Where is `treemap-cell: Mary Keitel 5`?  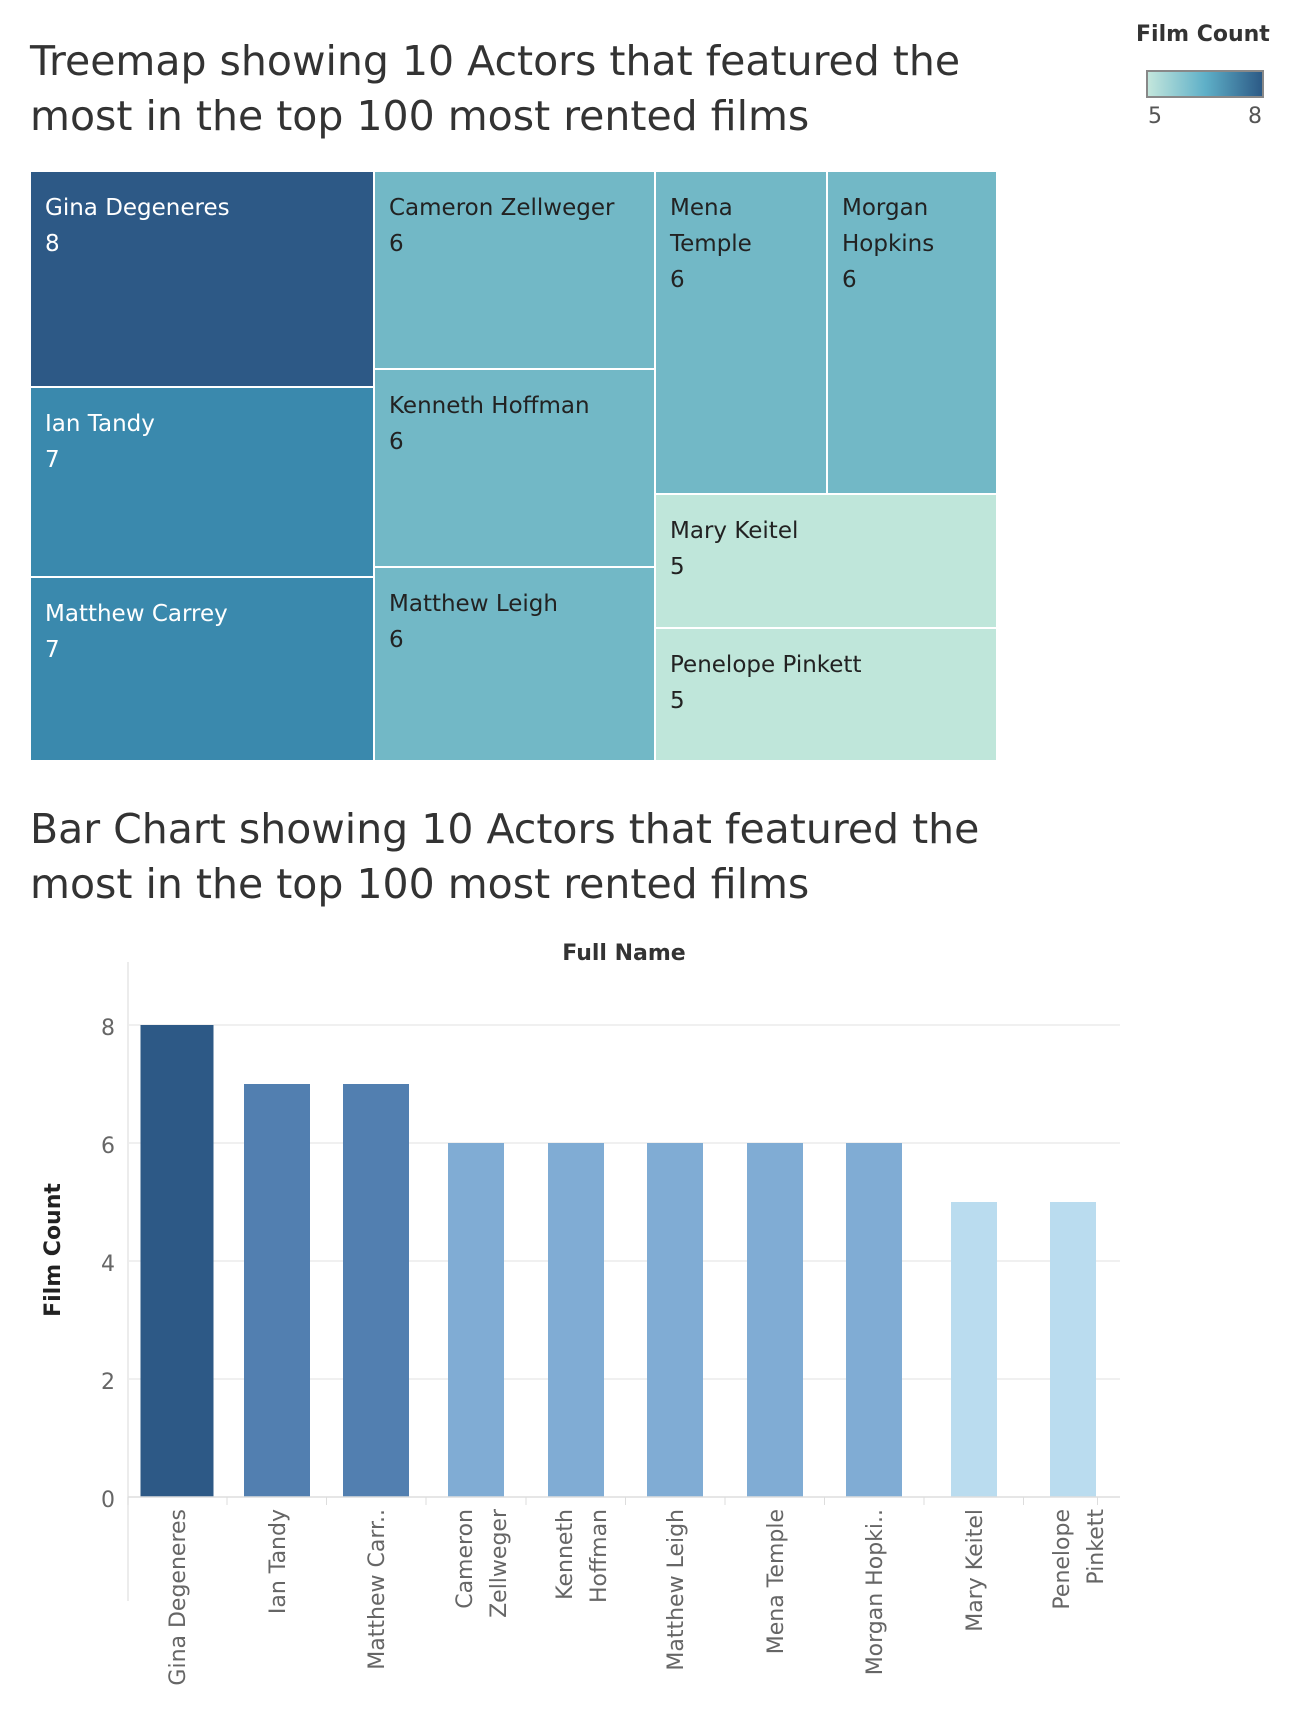 treemap-cell: Mary Keitel 5 is located at coordinates (827, 562).